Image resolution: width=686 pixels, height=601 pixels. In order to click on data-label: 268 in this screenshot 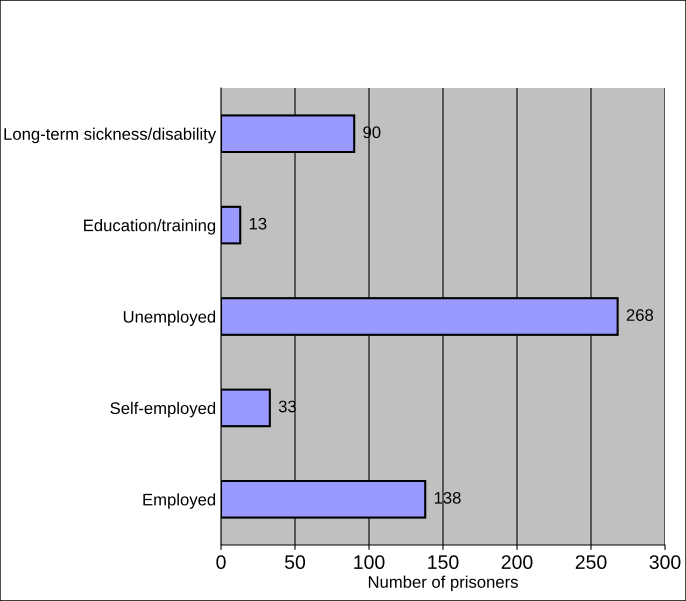, I will do `click(640, 315)`.